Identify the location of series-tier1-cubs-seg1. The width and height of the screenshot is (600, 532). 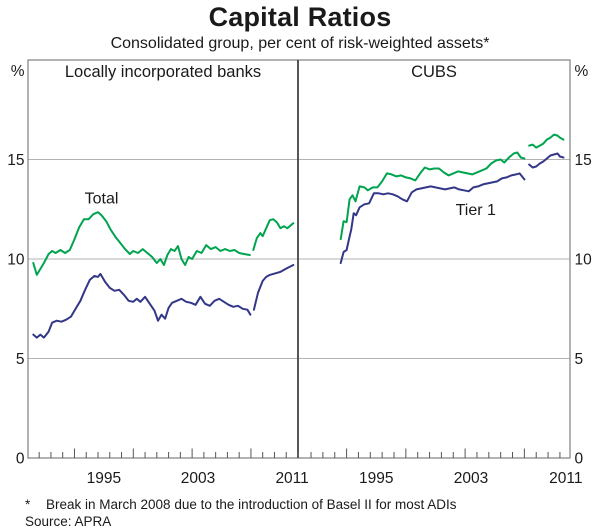
(432, 218).